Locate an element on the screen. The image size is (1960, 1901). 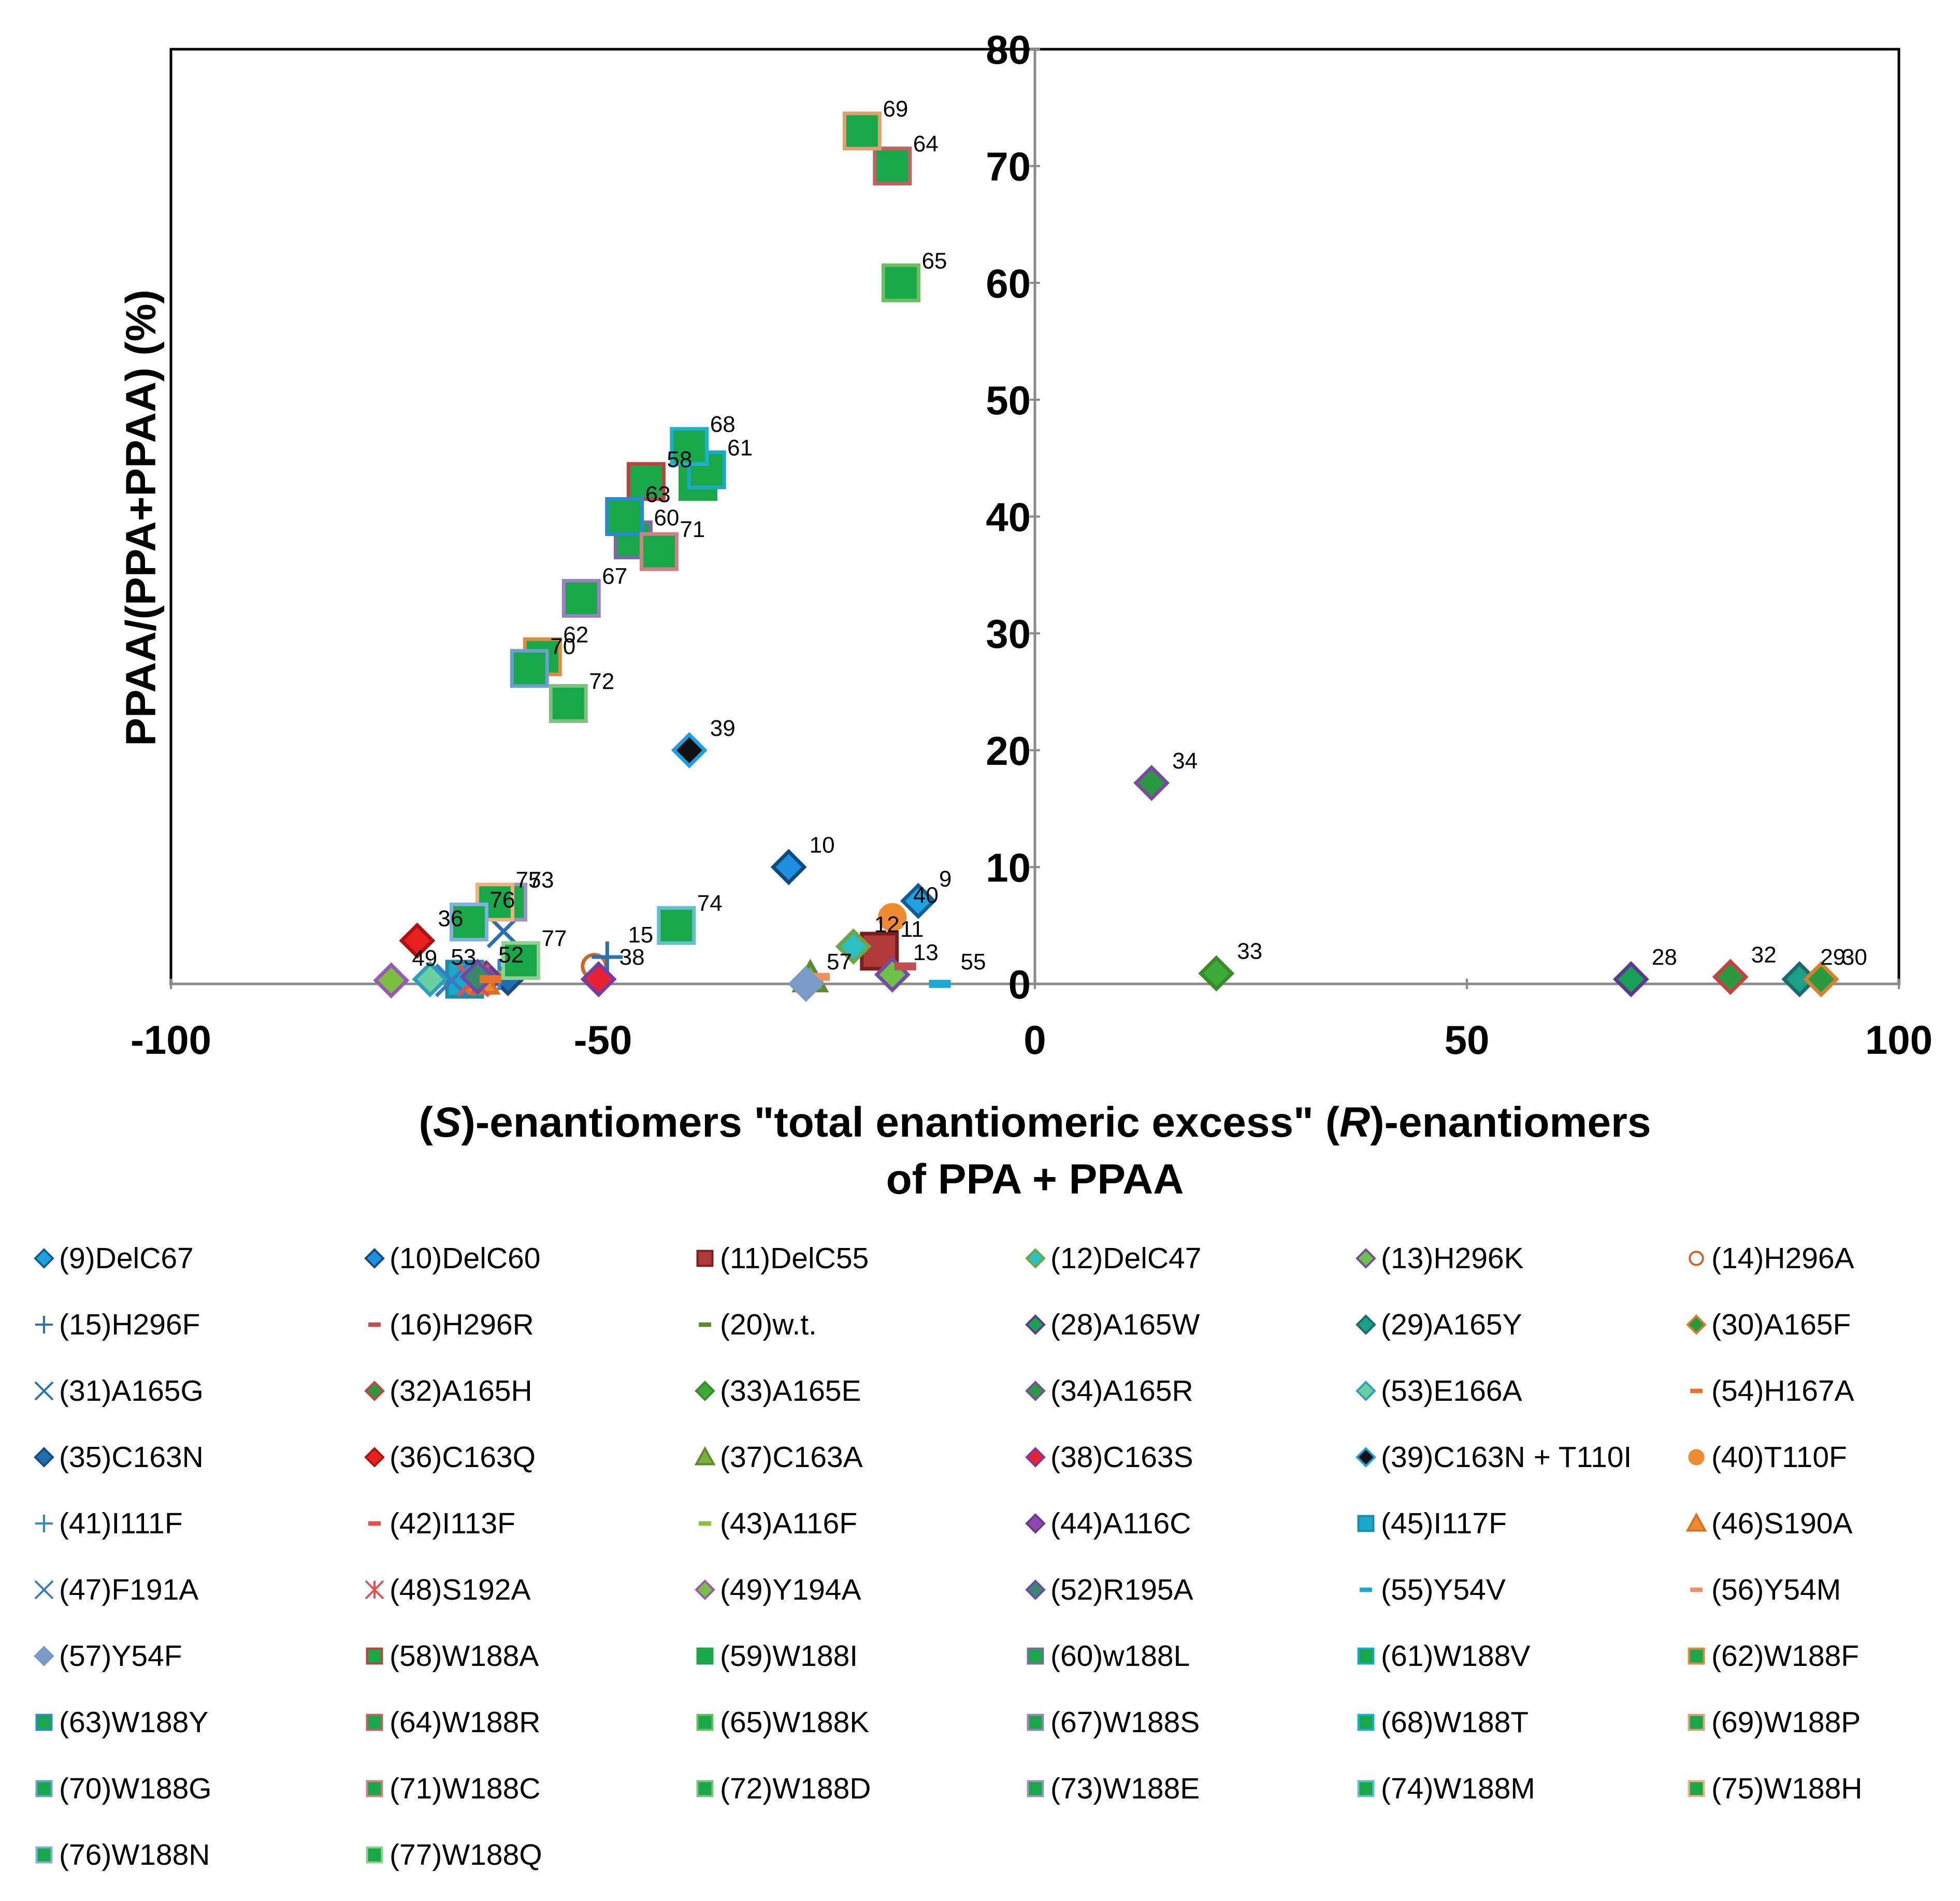
legend-label: (76)W188N is located at coordinates (134, 1854).